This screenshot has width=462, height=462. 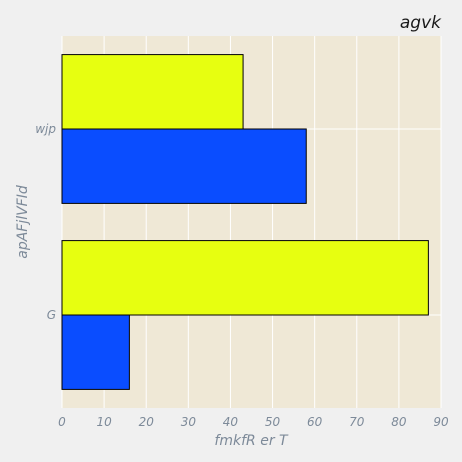 What do you see at coordinates (273, 422) in the screenshot?
I see `x-tick-label: 50` at bounding box center [273, 422].